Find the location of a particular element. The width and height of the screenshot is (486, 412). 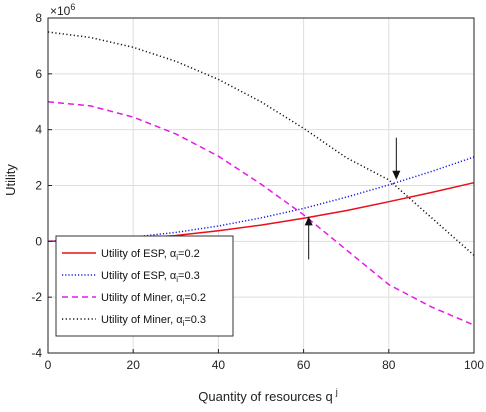

y-tick-label: -2 is located at coordinates (36, 297).